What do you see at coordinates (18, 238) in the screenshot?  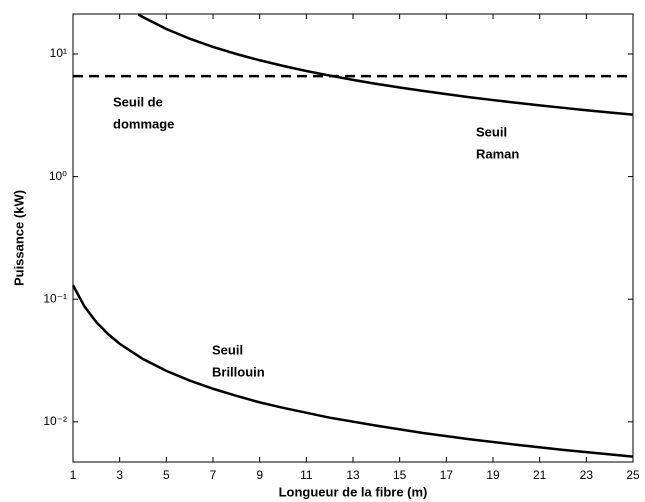 I see `y-axis-label: Puissance (kW)` at bounding box center [18, 238].